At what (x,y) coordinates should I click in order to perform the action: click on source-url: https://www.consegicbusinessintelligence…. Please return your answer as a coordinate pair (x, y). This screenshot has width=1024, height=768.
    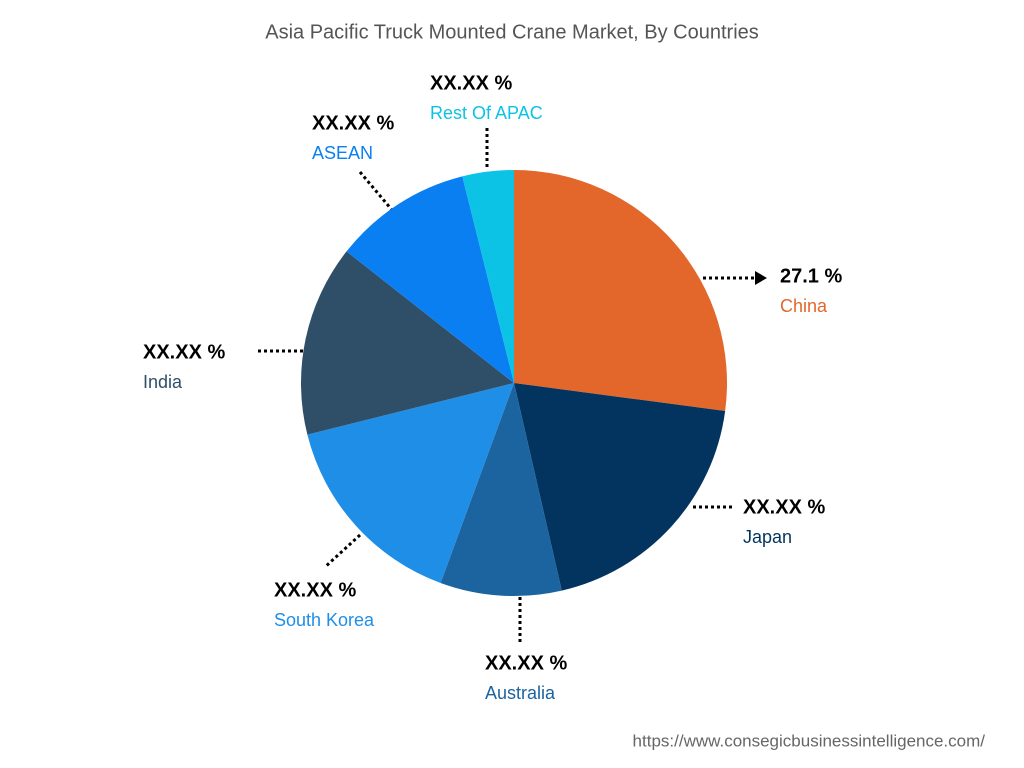
    Looking at the image, I should click on (809, 740).